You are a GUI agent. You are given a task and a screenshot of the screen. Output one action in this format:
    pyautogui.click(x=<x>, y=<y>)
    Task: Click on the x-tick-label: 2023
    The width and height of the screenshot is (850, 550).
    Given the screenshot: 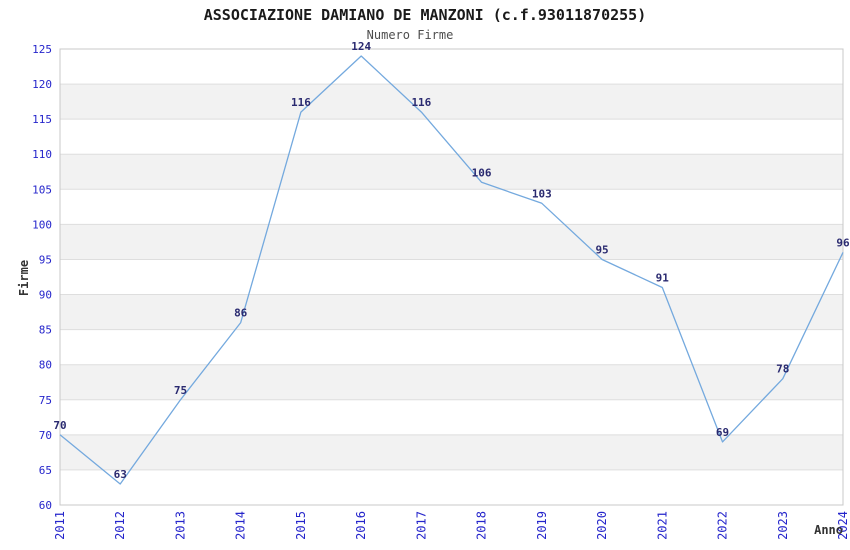 What is the action you would take?
    pyautogui.click(x=783, y=525)
    